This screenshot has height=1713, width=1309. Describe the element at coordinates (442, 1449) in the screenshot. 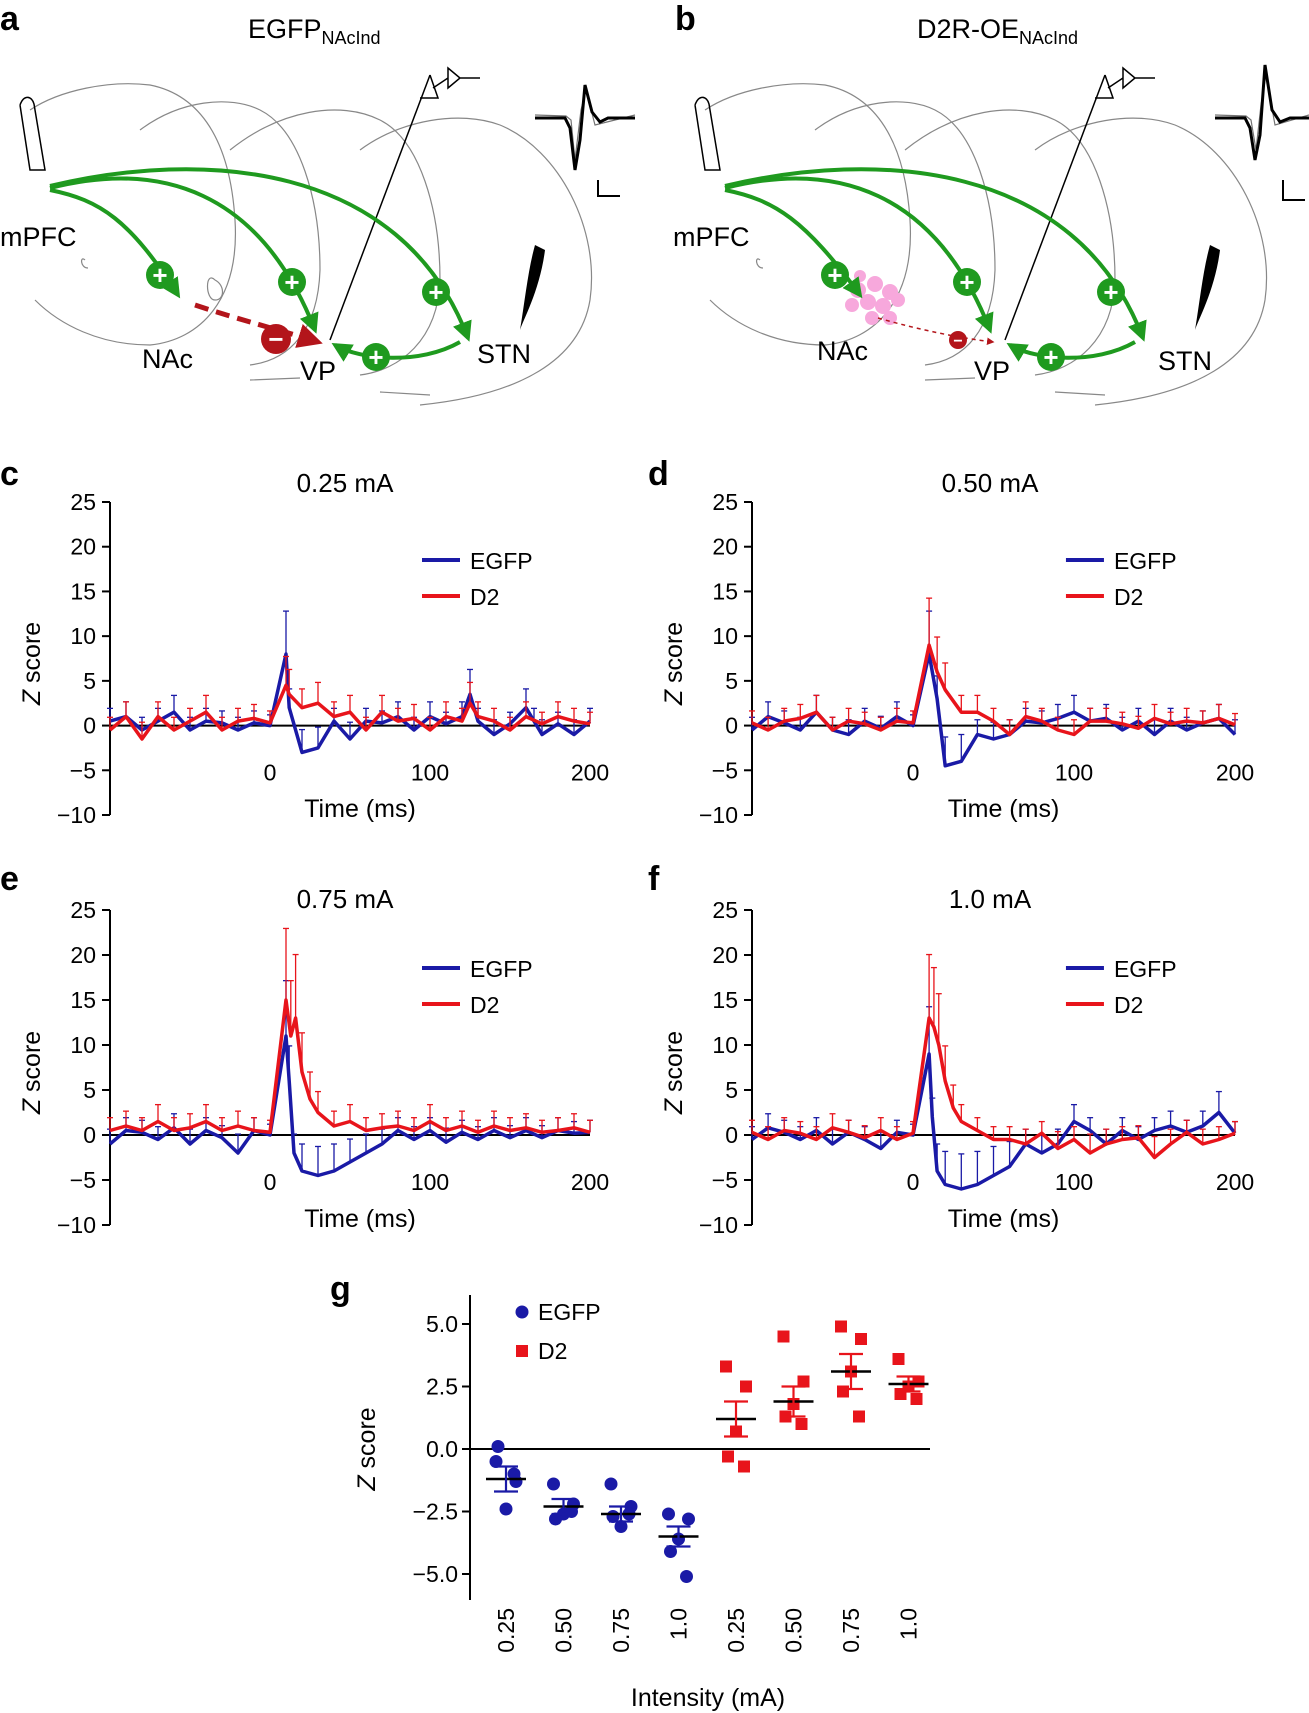

I see `y-tick-label: 0.0` at that location.